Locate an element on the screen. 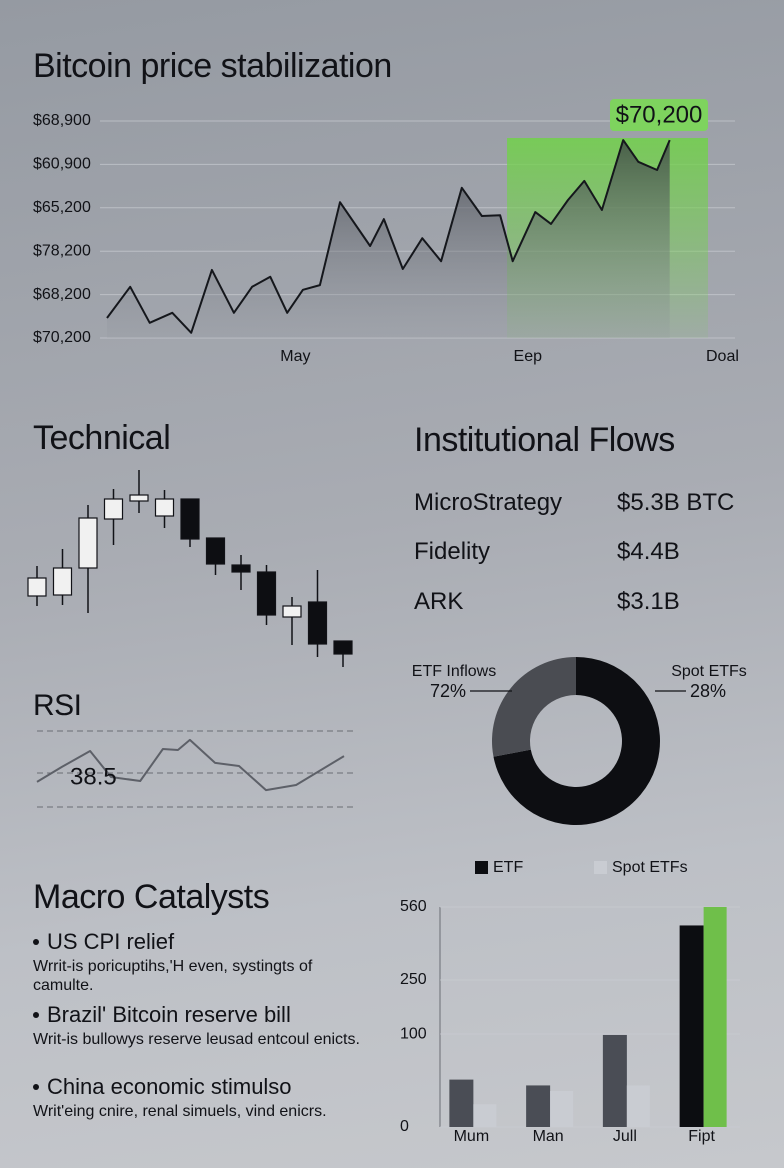 This screenshot has width=784, height=1168. macro-item-title: Brazil' Bitcoin reserve bill is located at coordinates (198, 1015).